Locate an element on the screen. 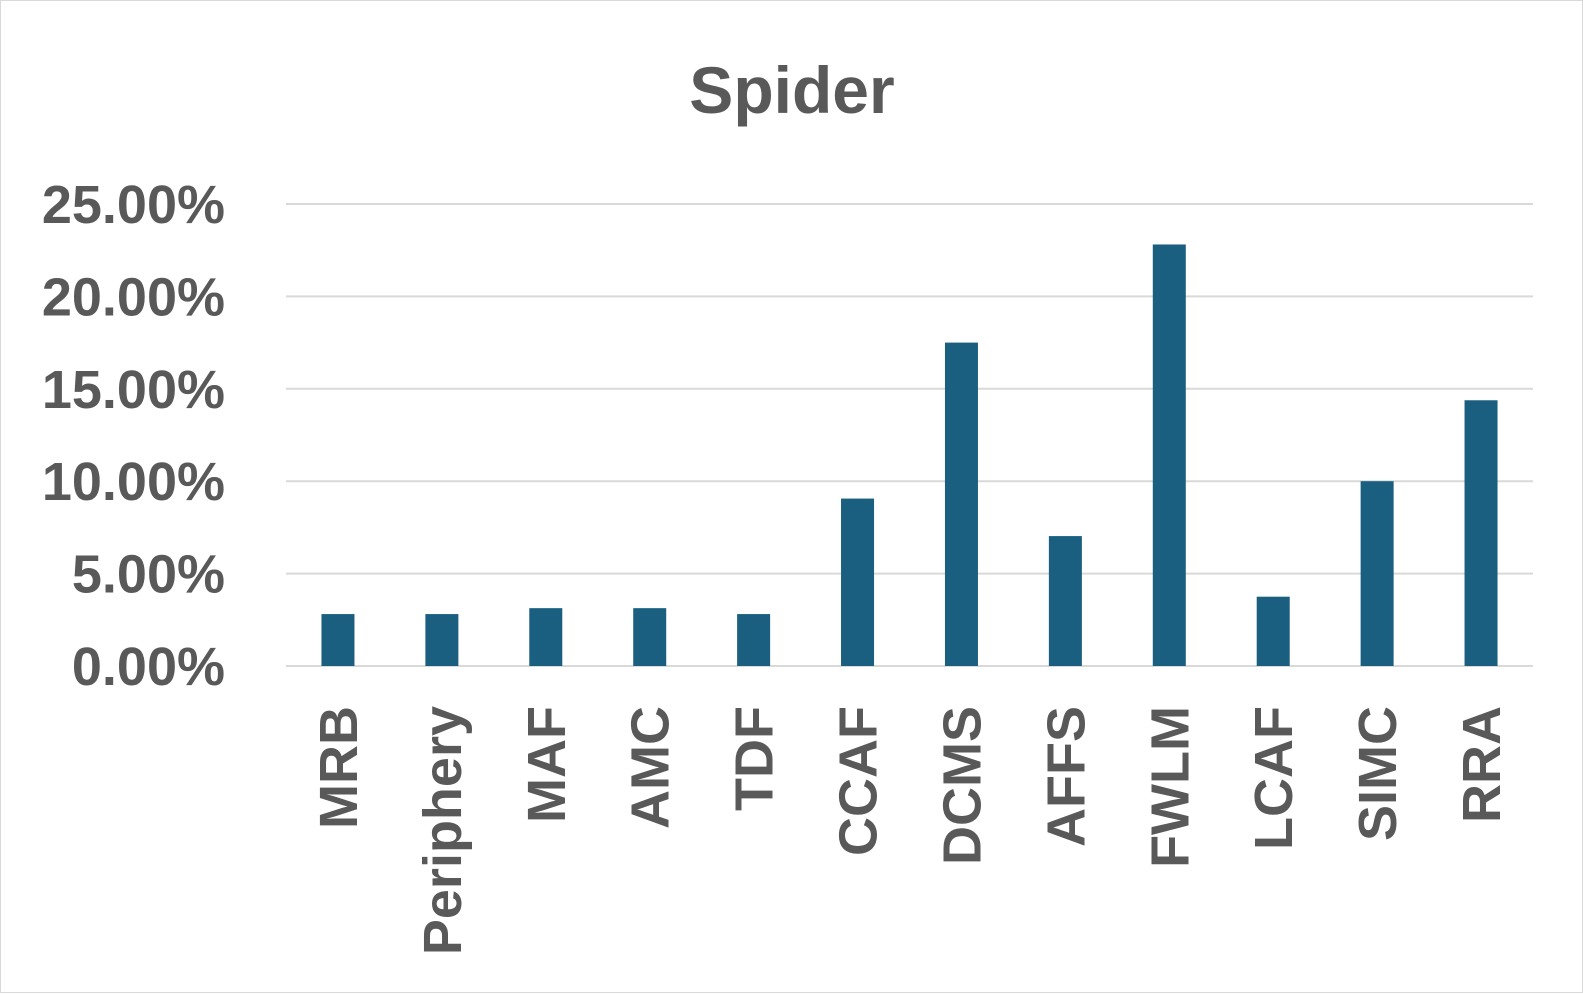  x-category-label: AMC is located at coordinates (651, 767).